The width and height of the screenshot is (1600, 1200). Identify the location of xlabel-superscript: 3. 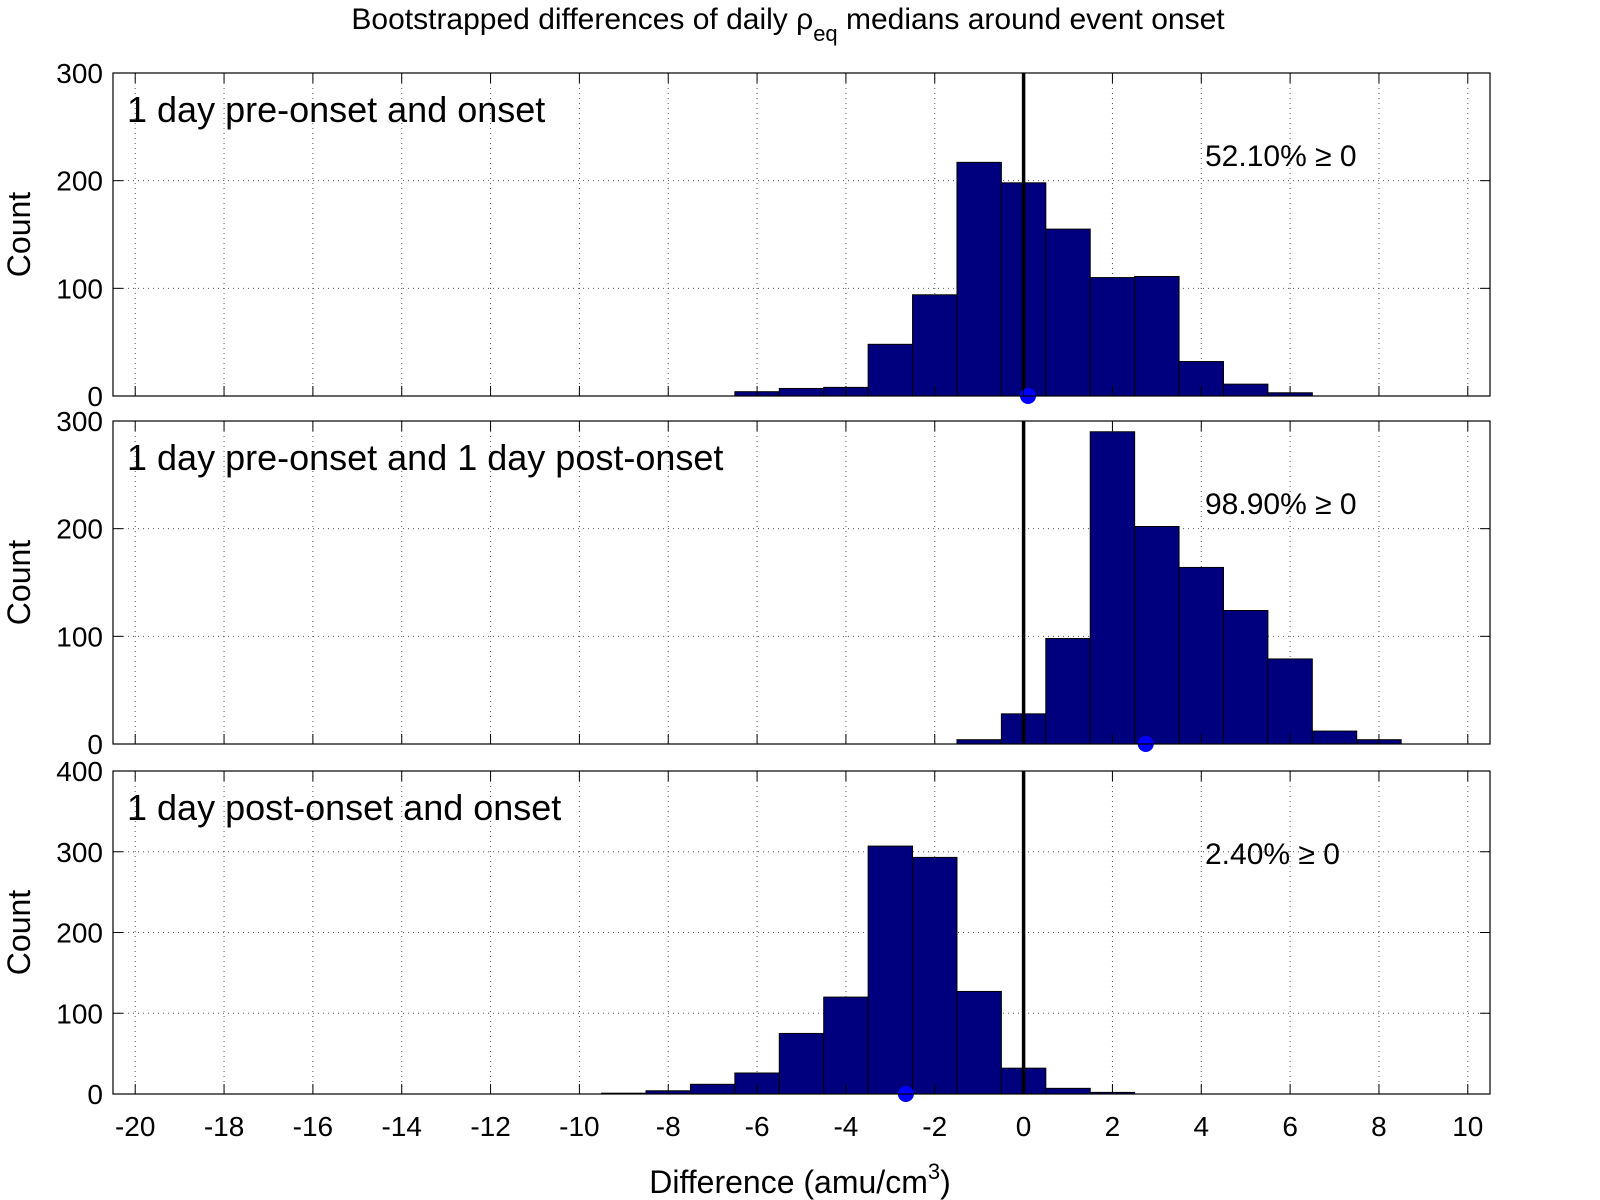
(934, 1171).